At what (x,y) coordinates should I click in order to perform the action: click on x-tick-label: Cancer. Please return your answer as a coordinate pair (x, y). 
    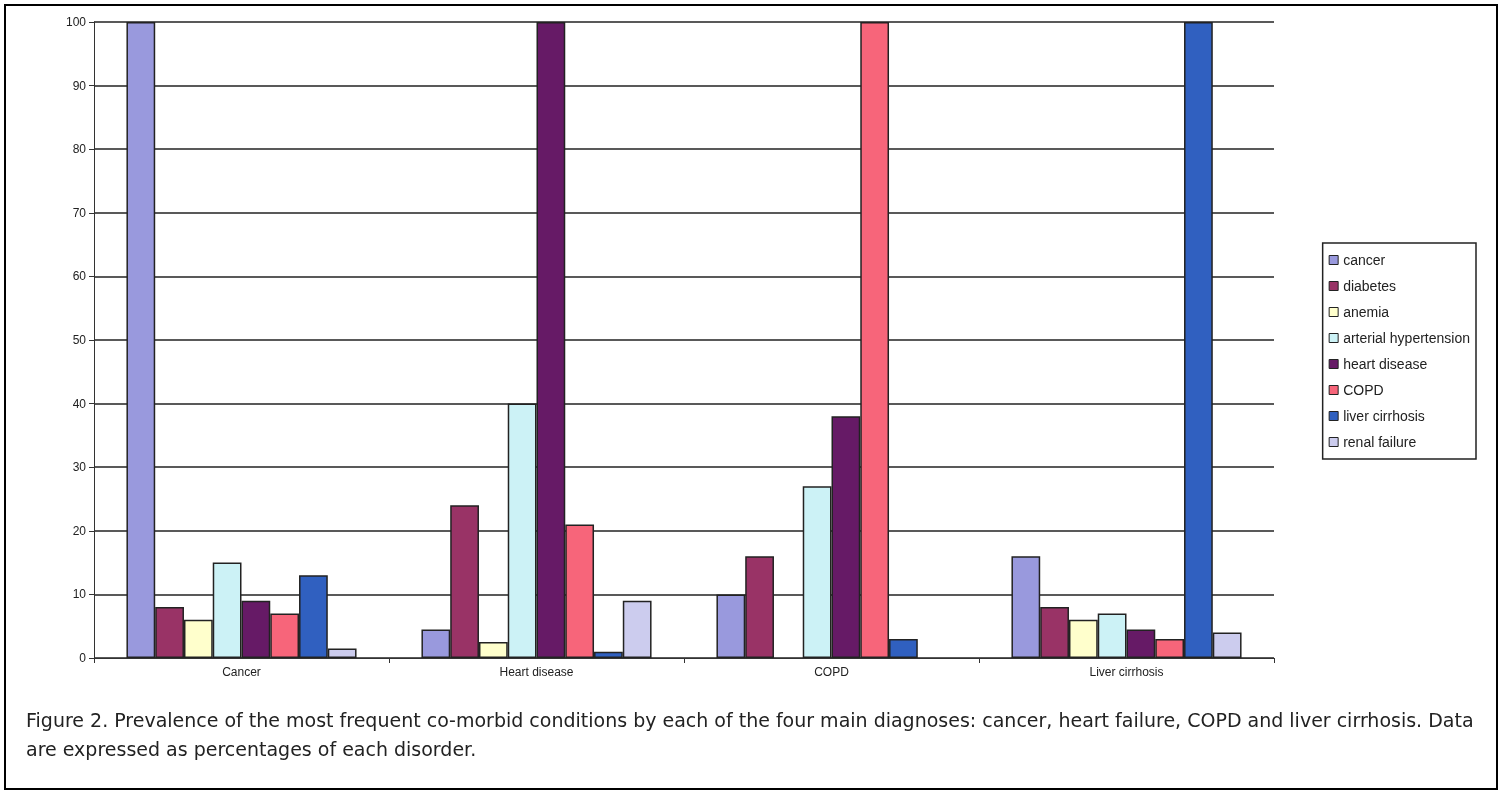
    Looking at the image, I should click on (241, 672).